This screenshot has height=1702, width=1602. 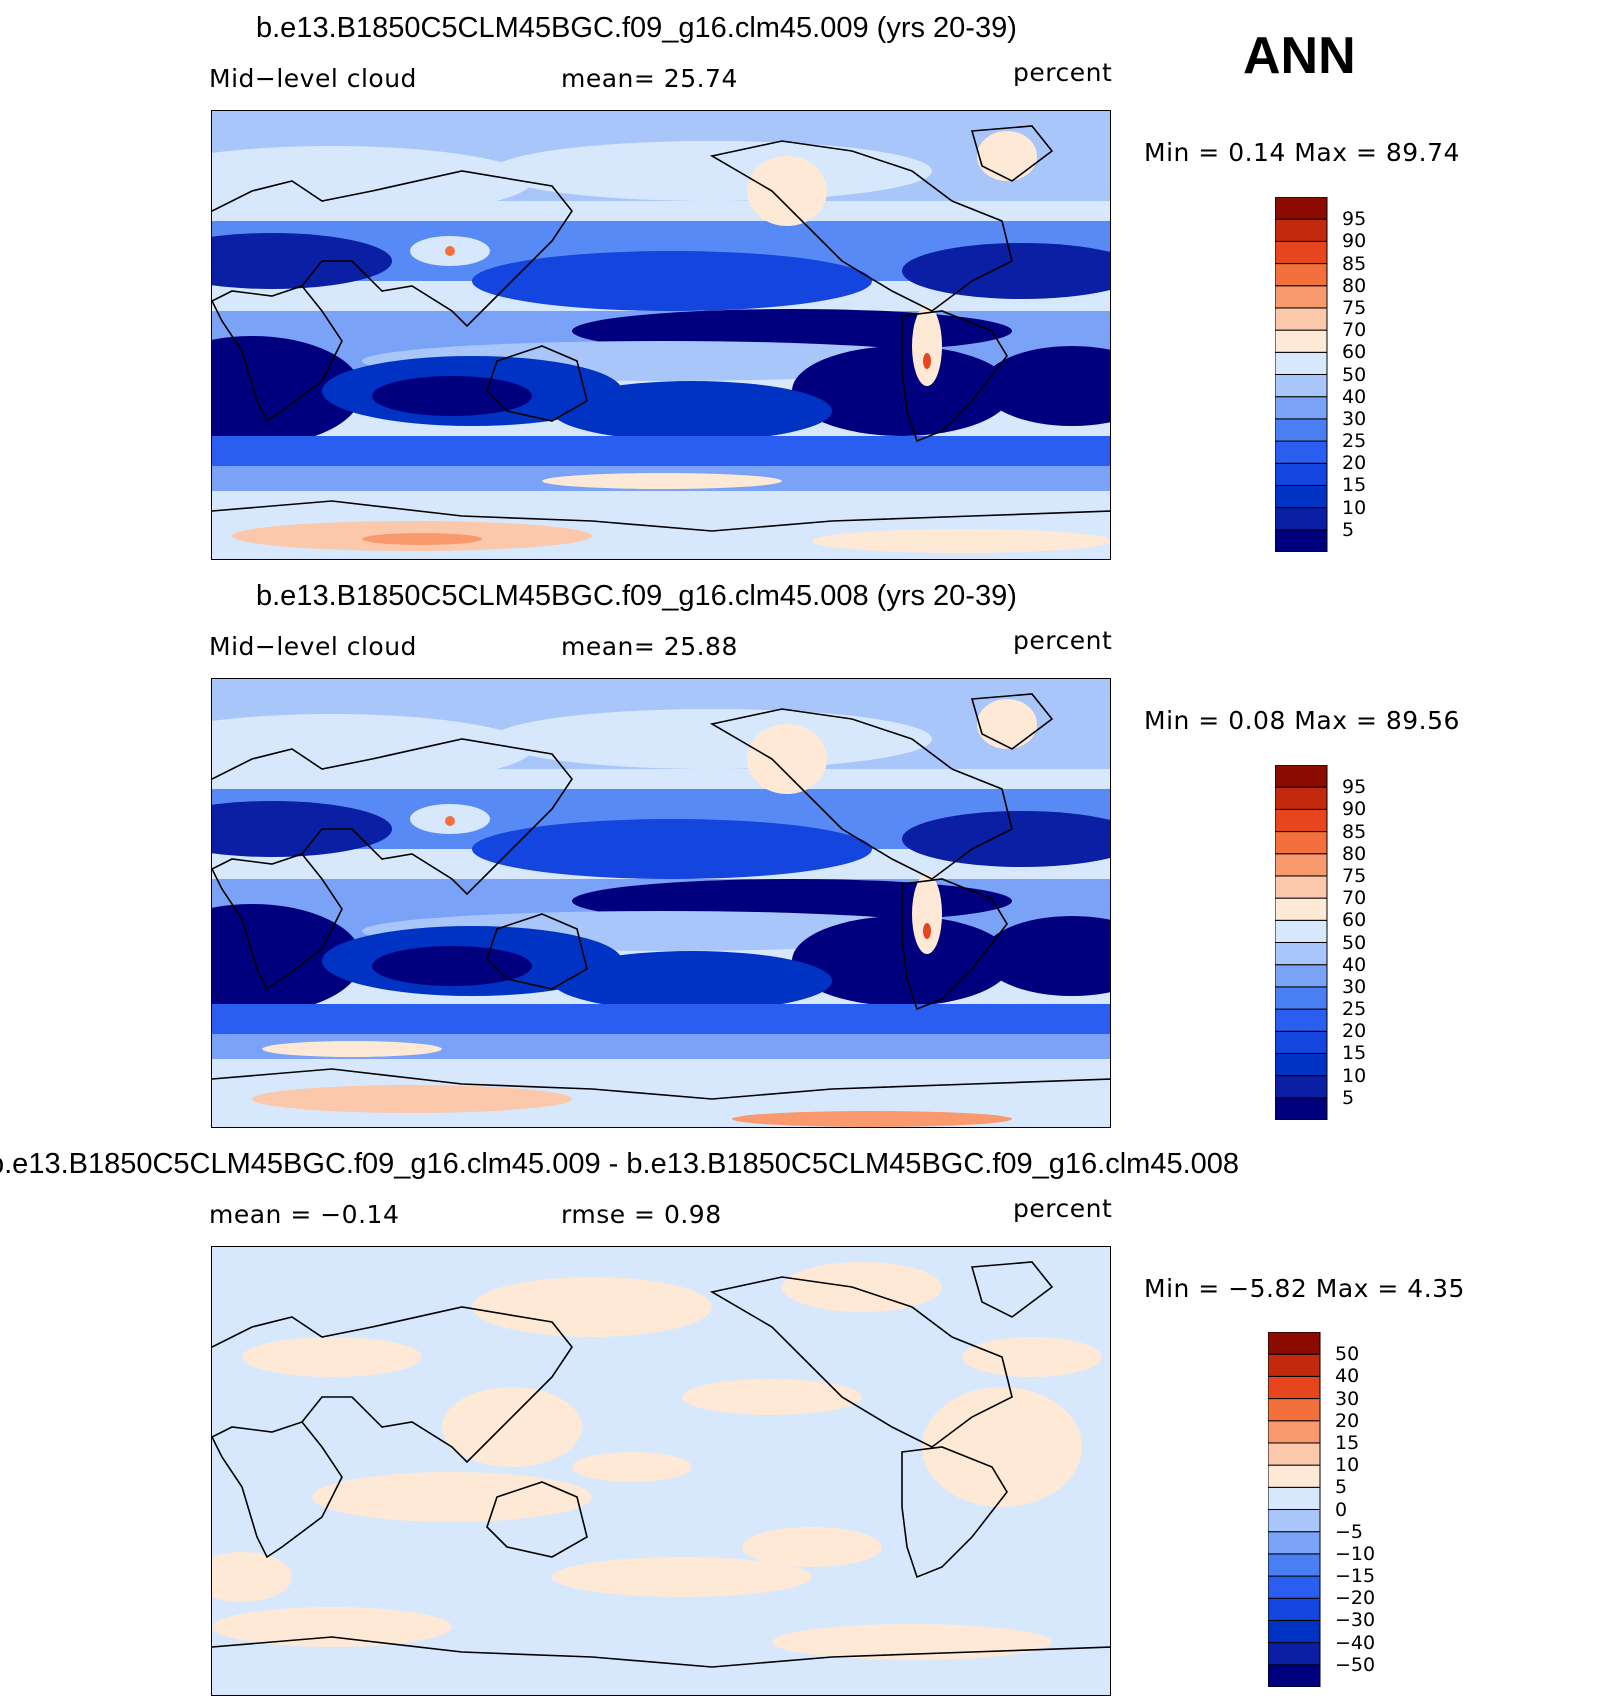 I want to click on panel-3-minmax-label: Min = −5.82 Max = 4.35, so click(x=1304, y=1288).